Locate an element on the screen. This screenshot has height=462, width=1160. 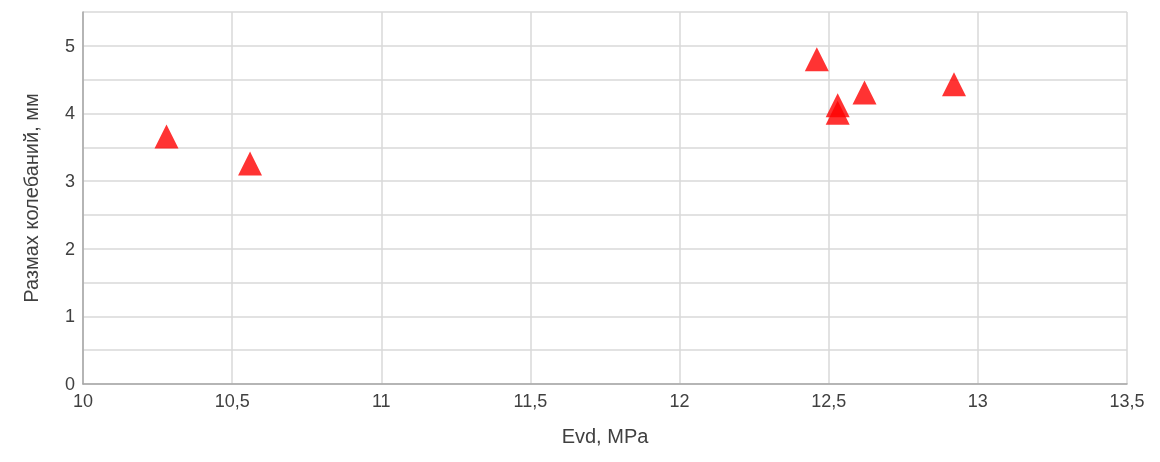
x-tick-label: 10 is located at coordinates (83, 401).